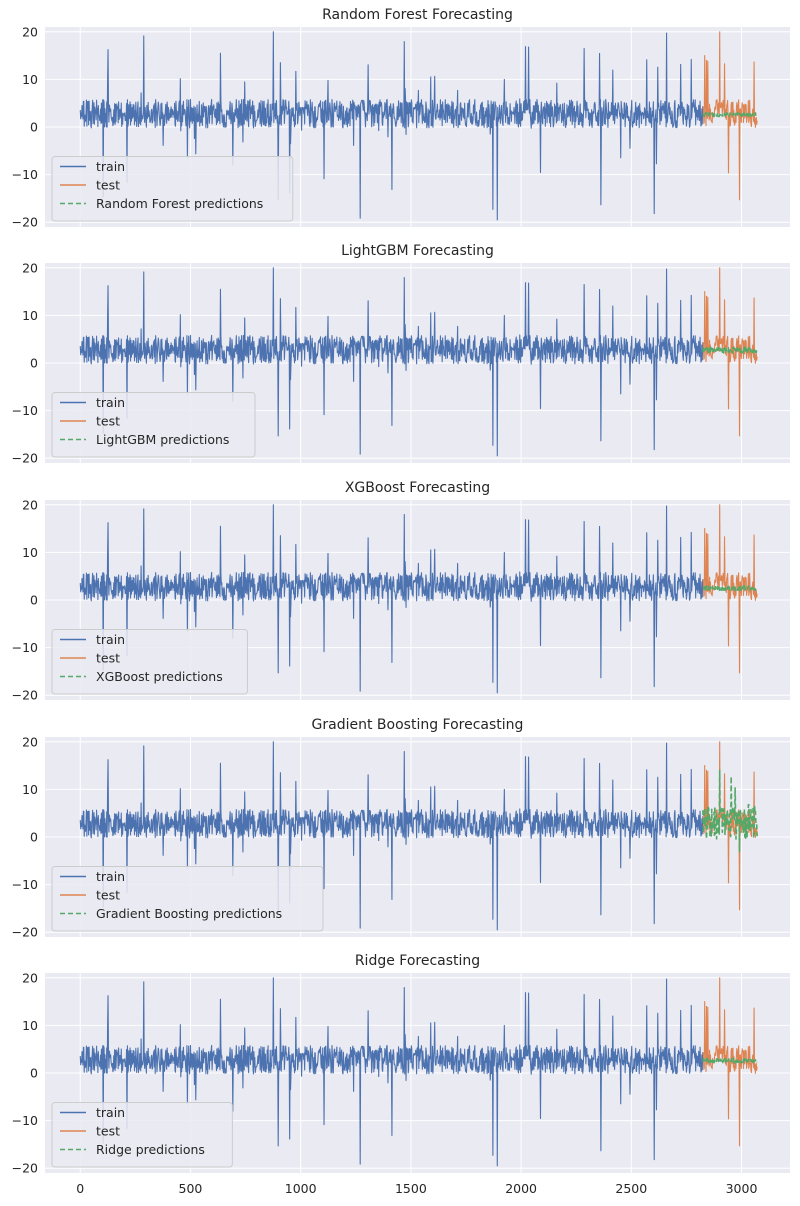 The height and width of the screenshot is (1206, 800). What do you see at coordinates (417, 961) in the screenshot?
I see `chart-title: Ridge Forecasting` at bounding box center [417, 961].